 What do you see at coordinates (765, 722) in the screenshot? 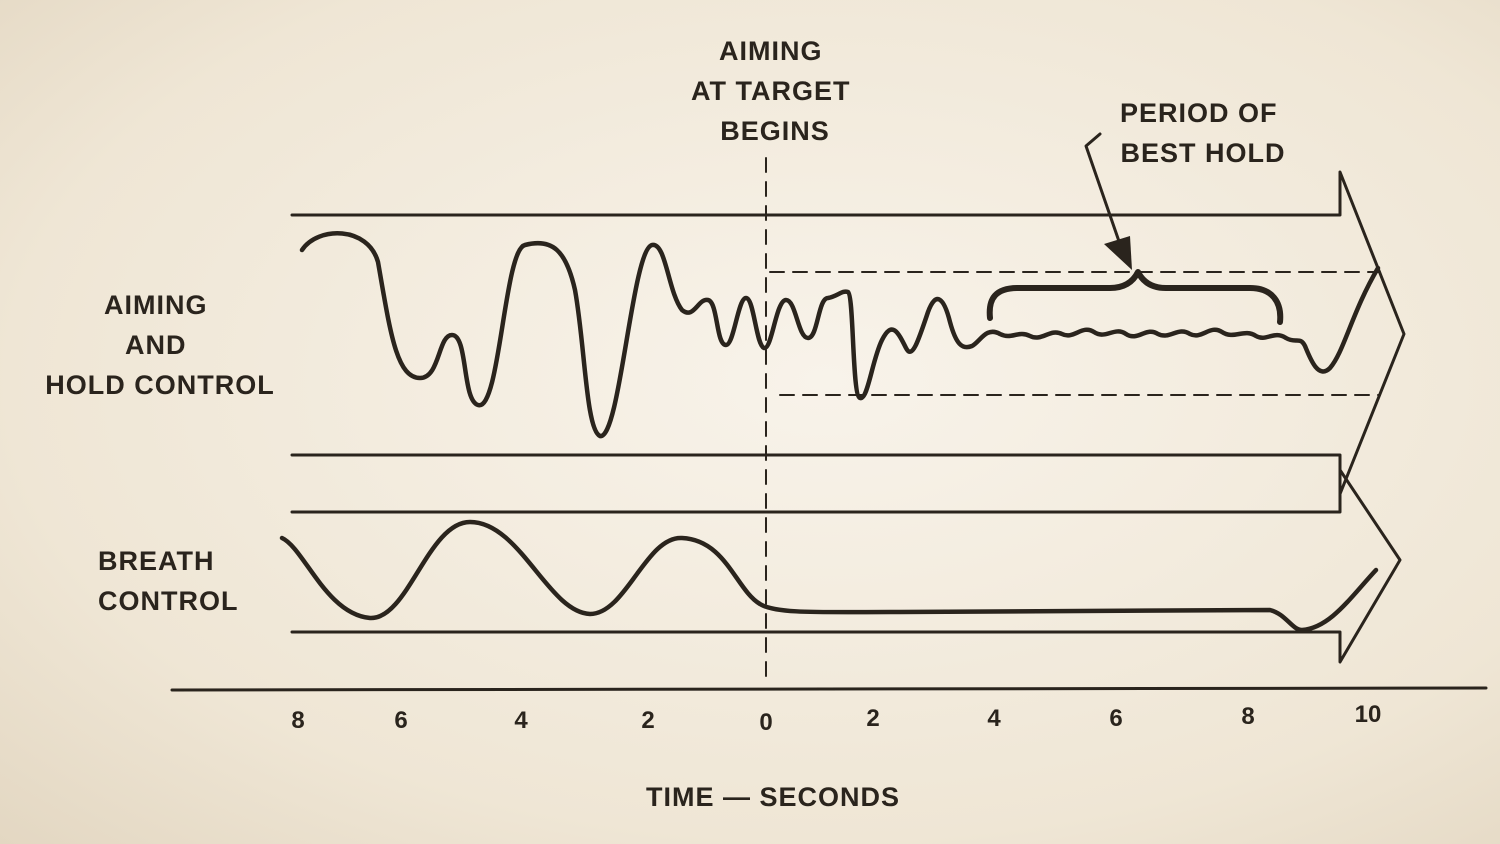
I see `time-tick-label: 0` at bounding box center [765, 722].